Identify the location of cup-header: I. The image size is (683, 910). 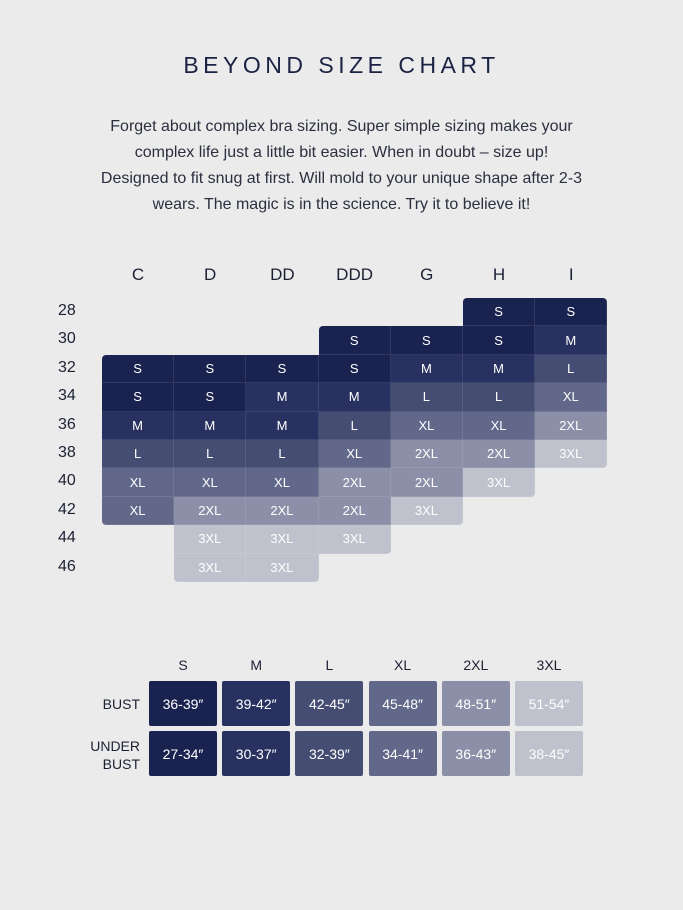
(571, 274).